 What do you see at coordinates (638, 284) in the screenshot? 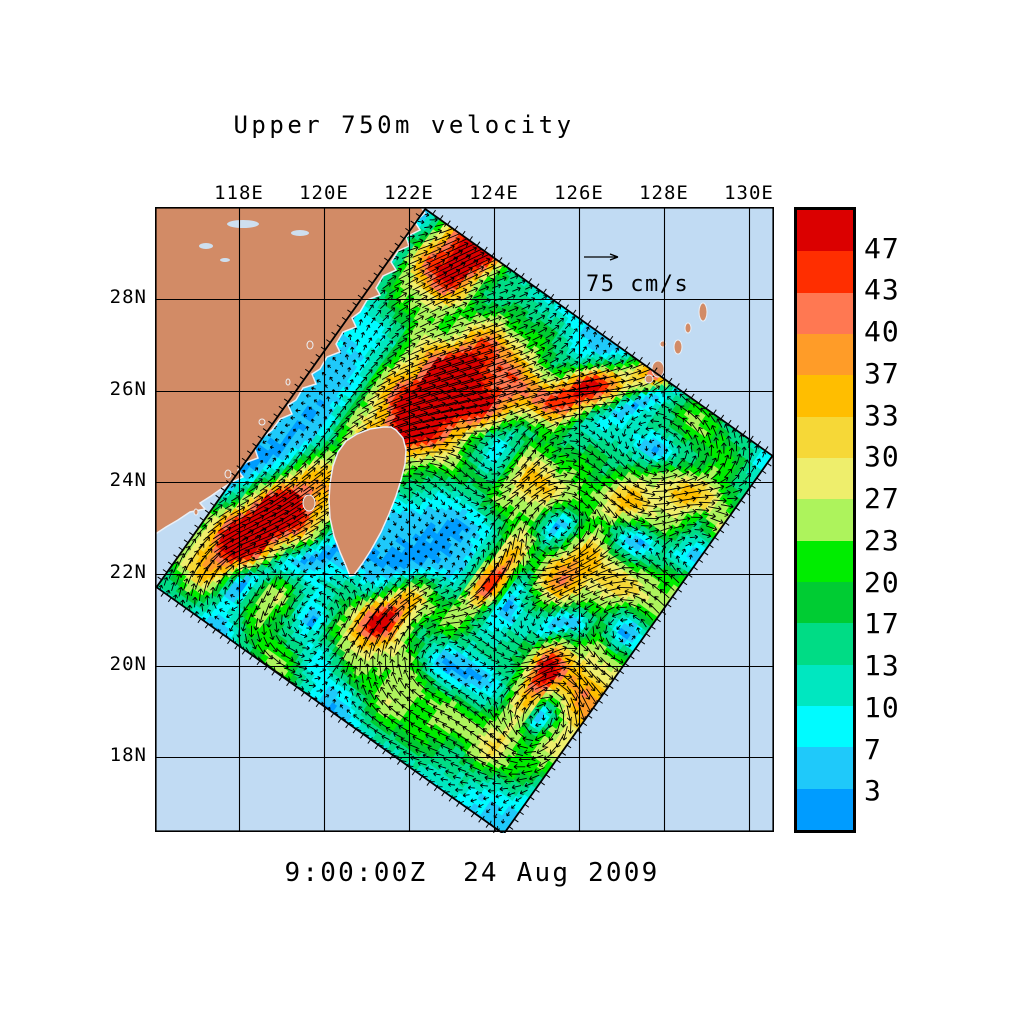
I see `reference-vector-label: 75 cm/s` at bounding box center [638, 284].